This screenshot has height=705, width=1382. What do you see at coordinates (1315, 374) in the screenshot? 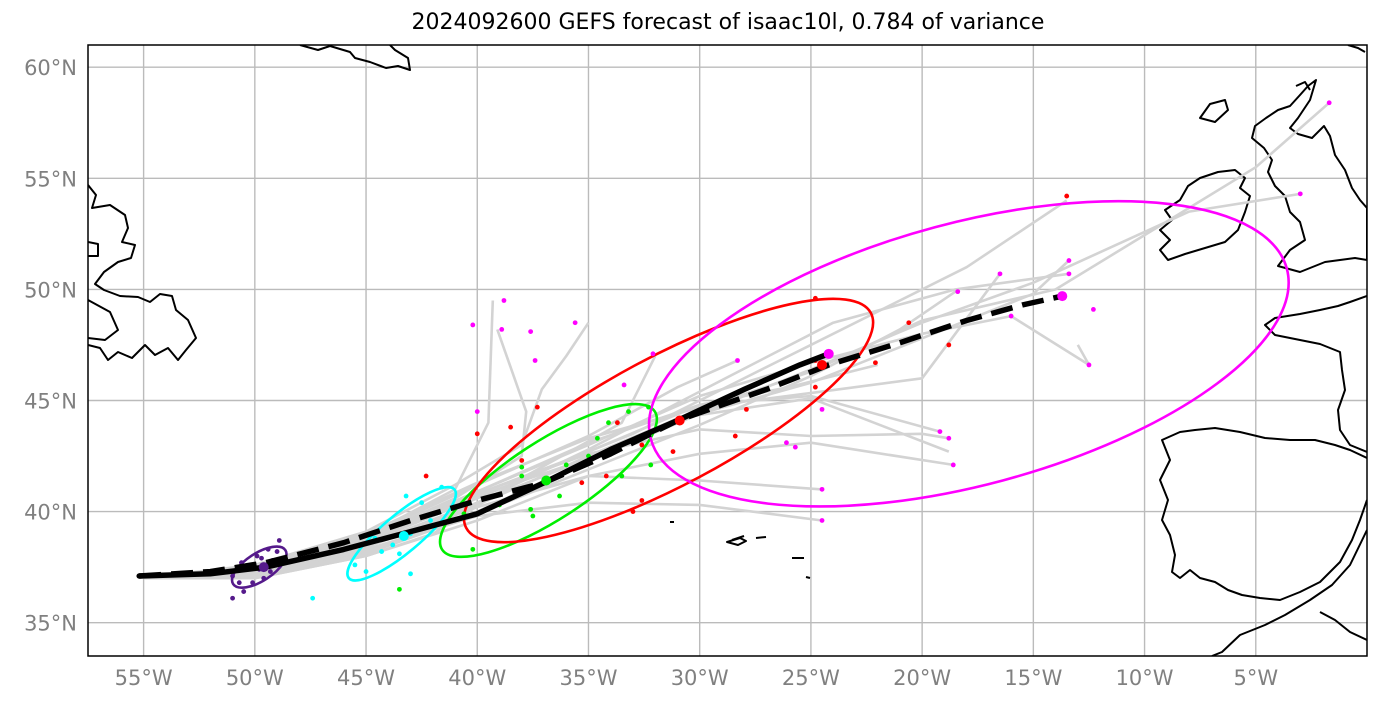
I see `coastline-france` at bounding box center [1315, 374].